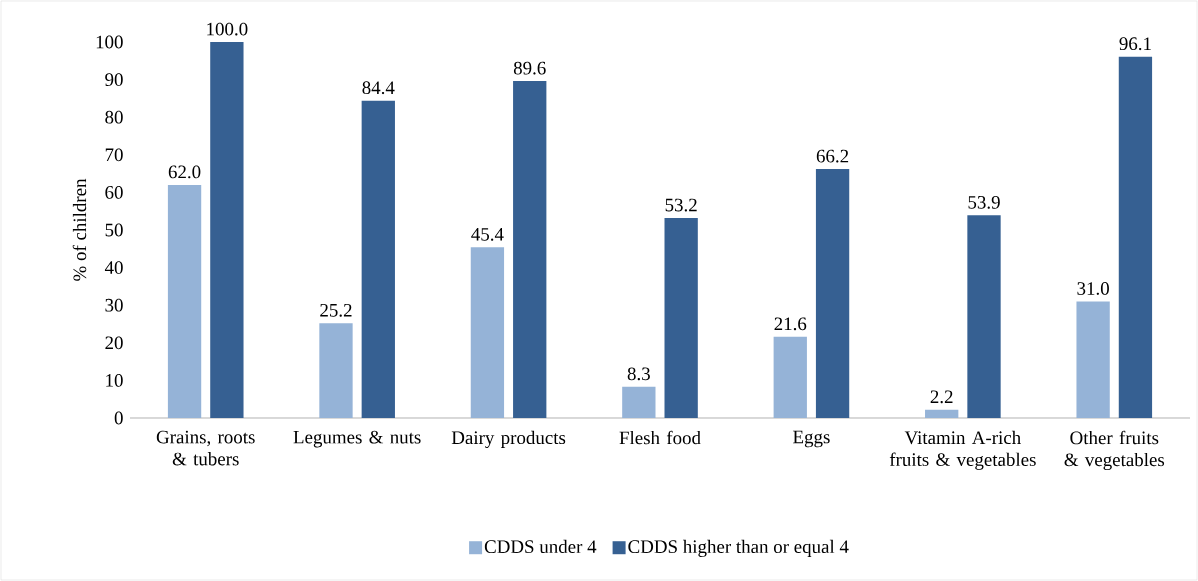 This screenshot has height=581, width=1198. Describe the element at coordinates (738, 548) in the screenshot. I see `legend-label: CDDS higher than or equal 4` at that location.